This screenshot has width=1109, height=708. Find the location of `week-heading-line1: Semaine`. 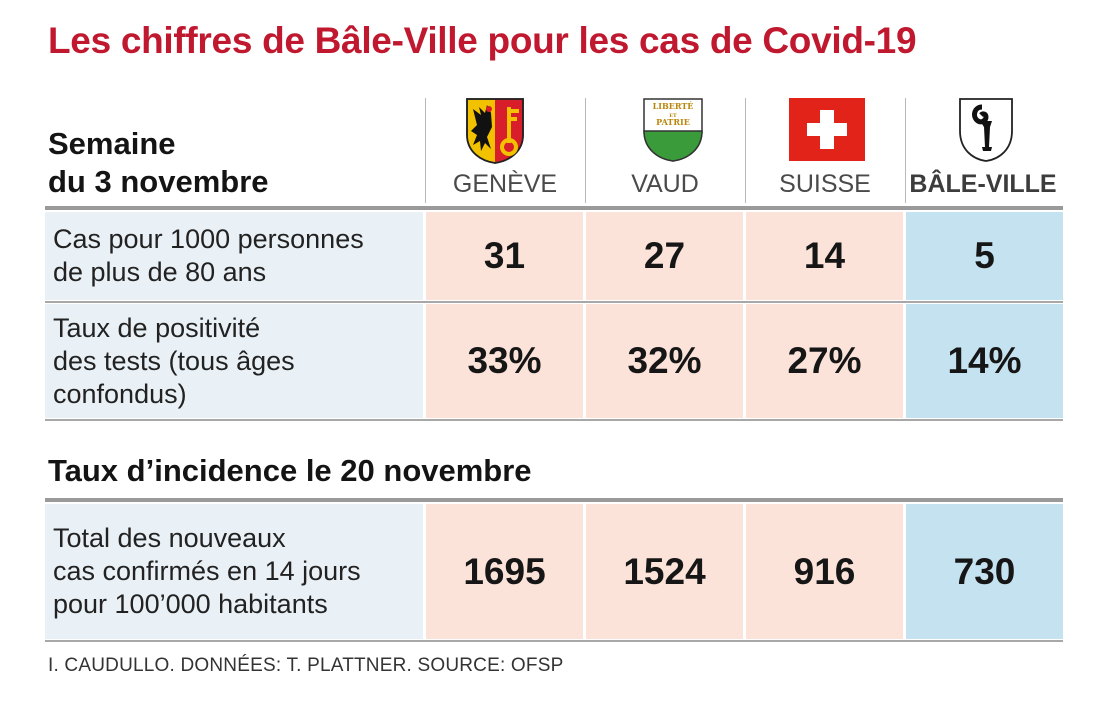

week-heading-line1: Semaine is located at coordinates (112, 143).